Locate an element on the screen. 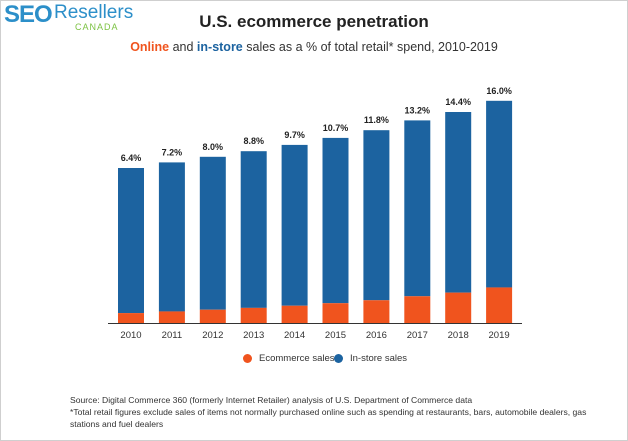 This screenshot has width=628, height=441. x-tick-2010: 2010 is located at coordinates (130, 335).